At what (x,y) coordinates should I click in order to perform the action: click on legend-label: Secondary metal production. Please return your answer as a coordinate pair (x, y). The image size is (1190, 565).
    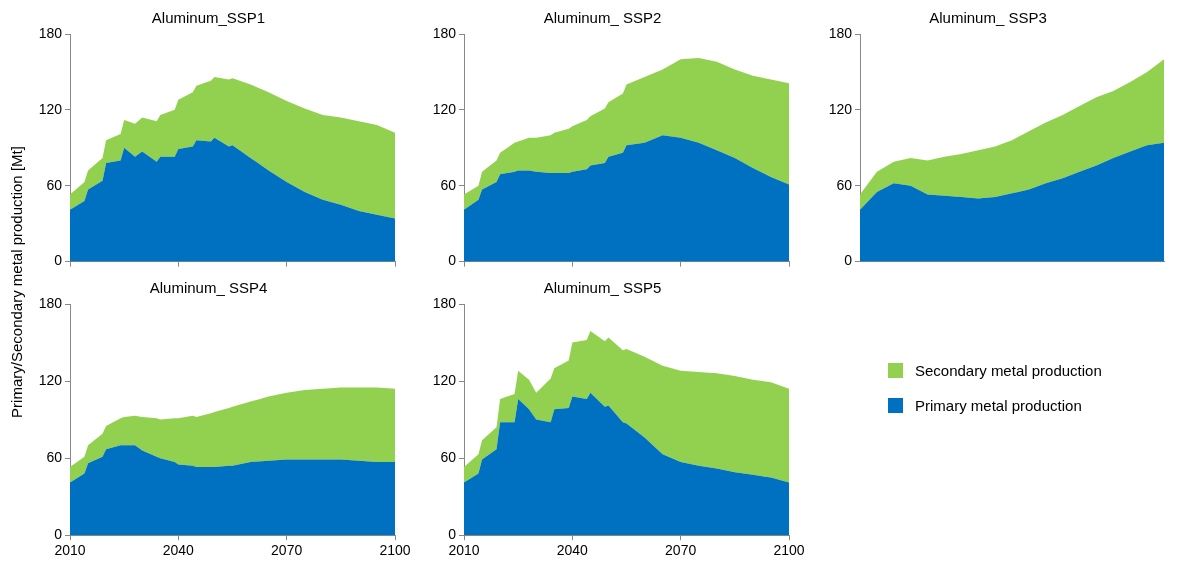
    Looking at the image, I should click on (1008, 370).